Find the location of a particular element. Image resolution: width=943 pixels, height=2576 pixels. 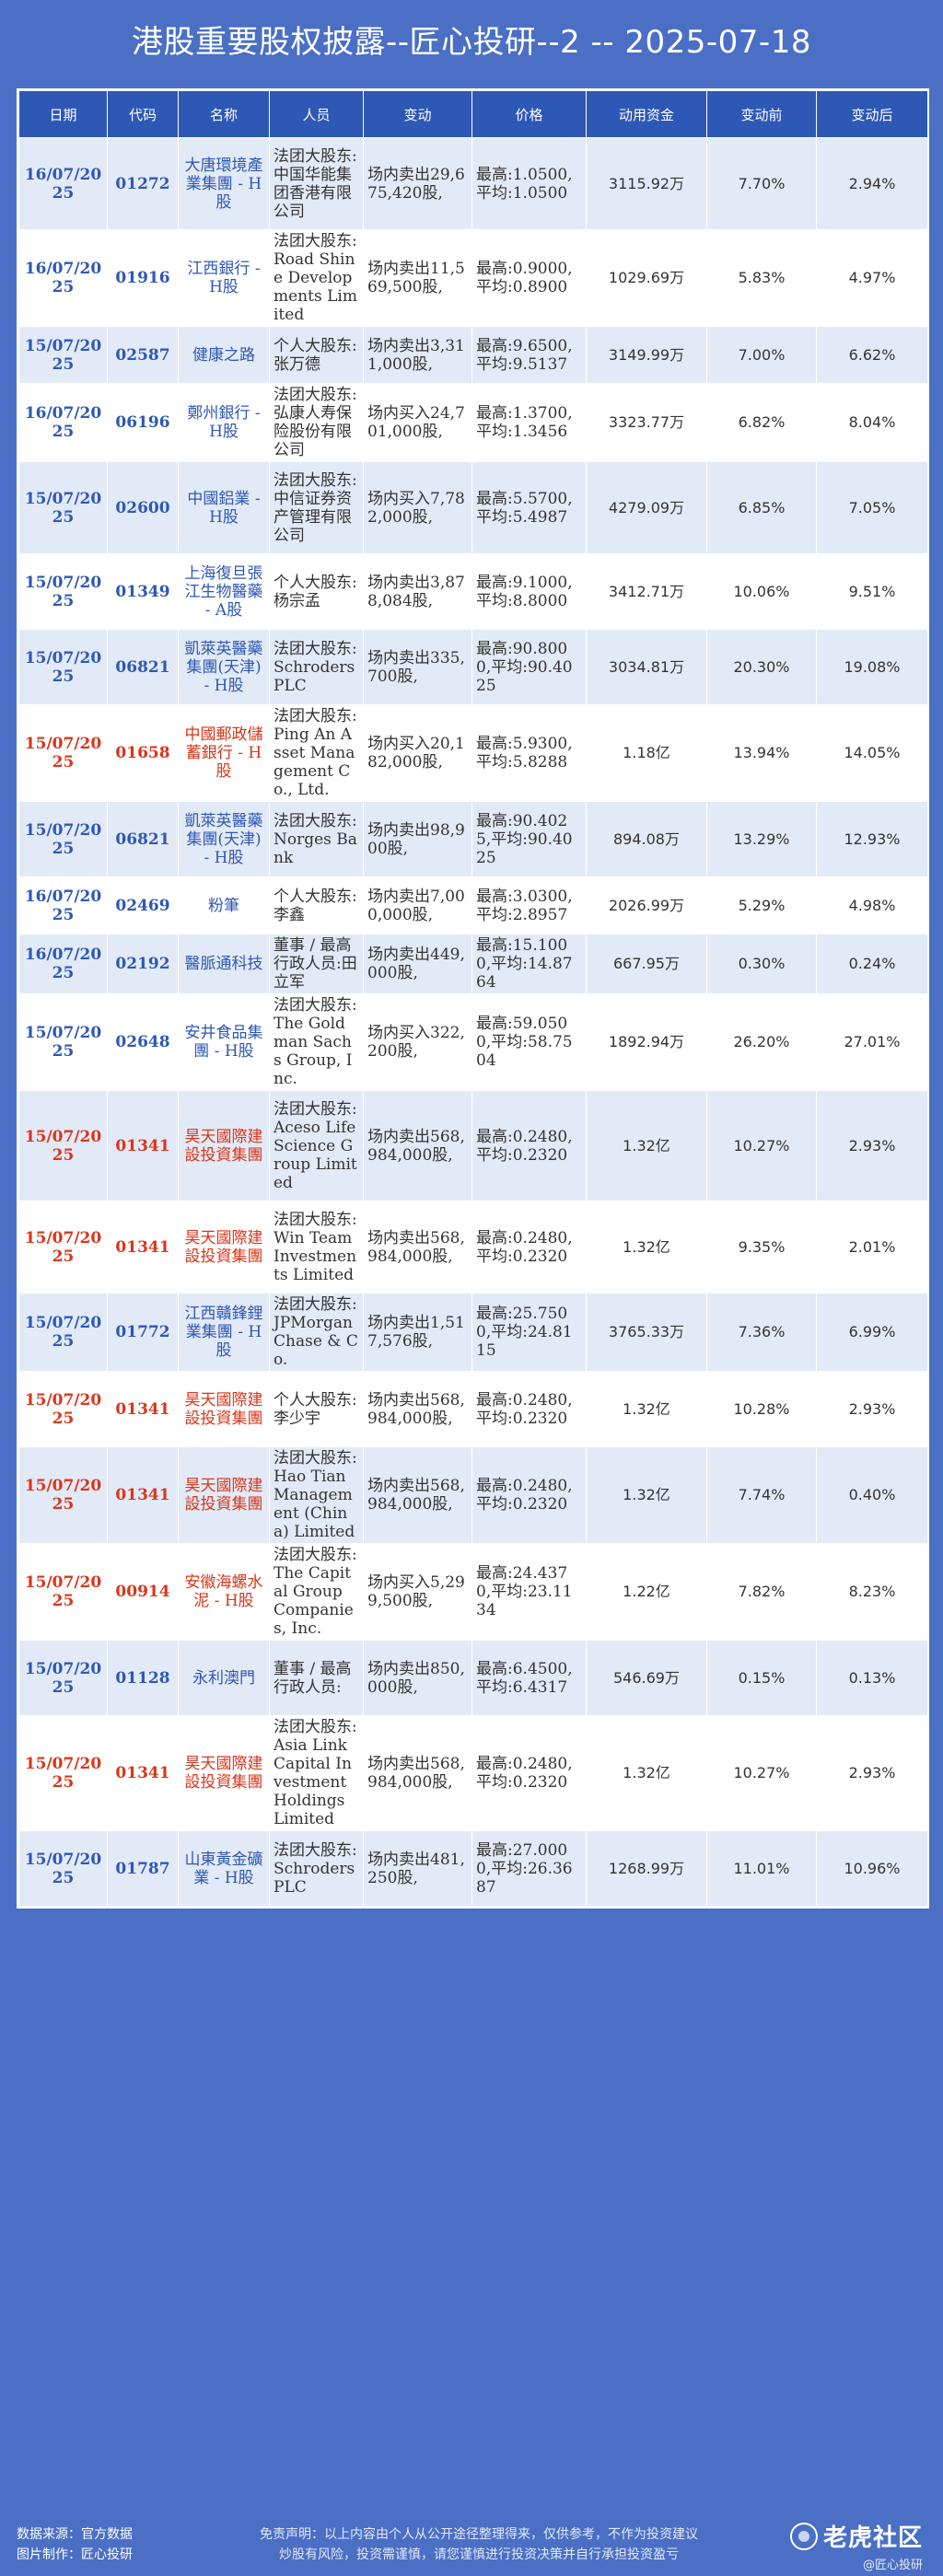

cell-before: 10.28% is located at coordinates (762, 1409).